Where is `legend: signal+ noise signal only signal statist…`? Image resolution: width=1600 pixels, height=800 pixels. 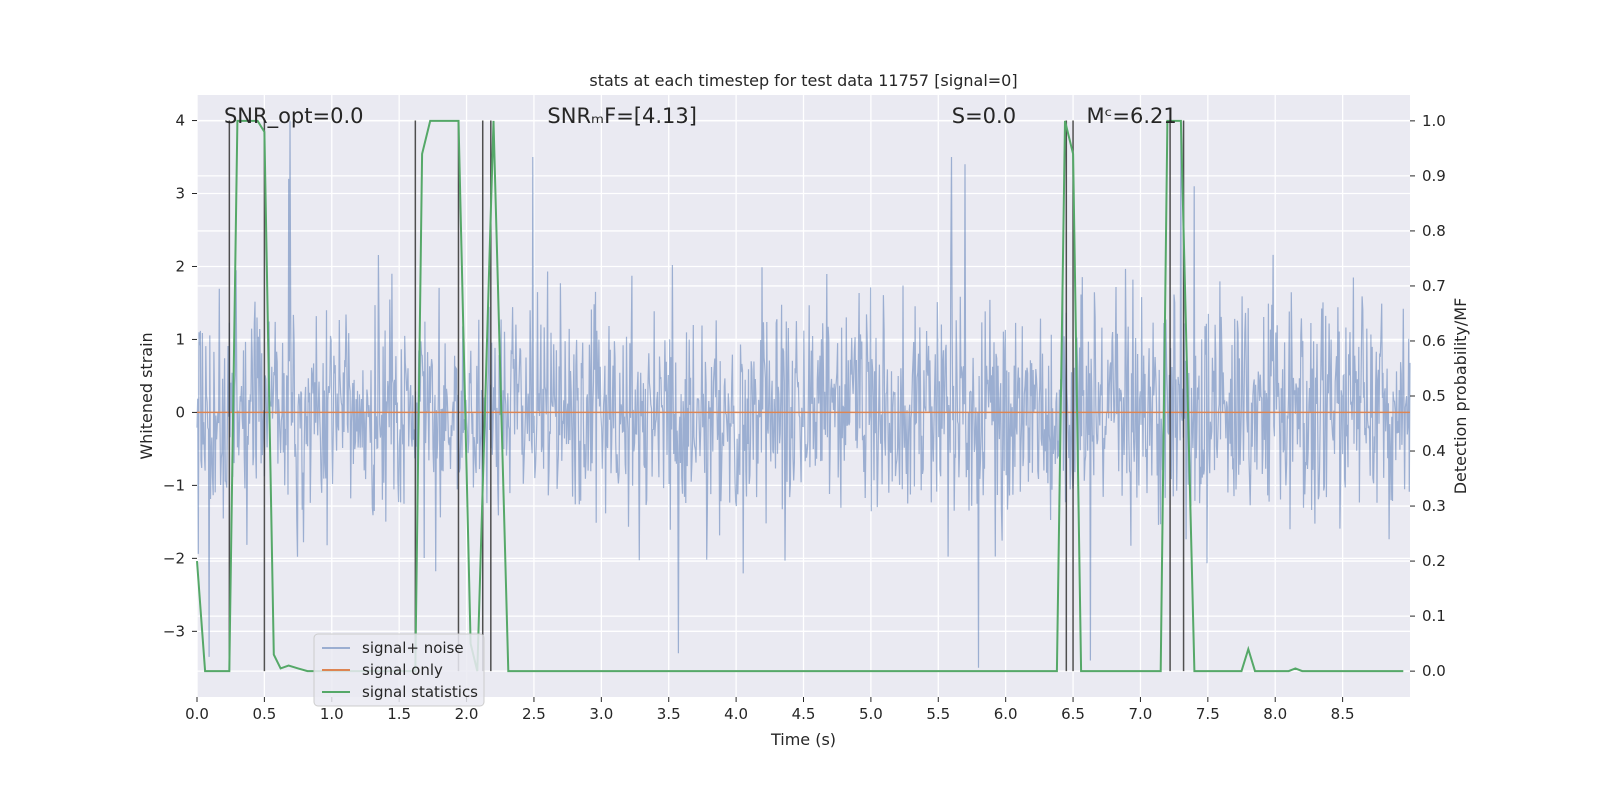
legend: signal+ noise signal only signal statist… is located at coordinates (399, 670).